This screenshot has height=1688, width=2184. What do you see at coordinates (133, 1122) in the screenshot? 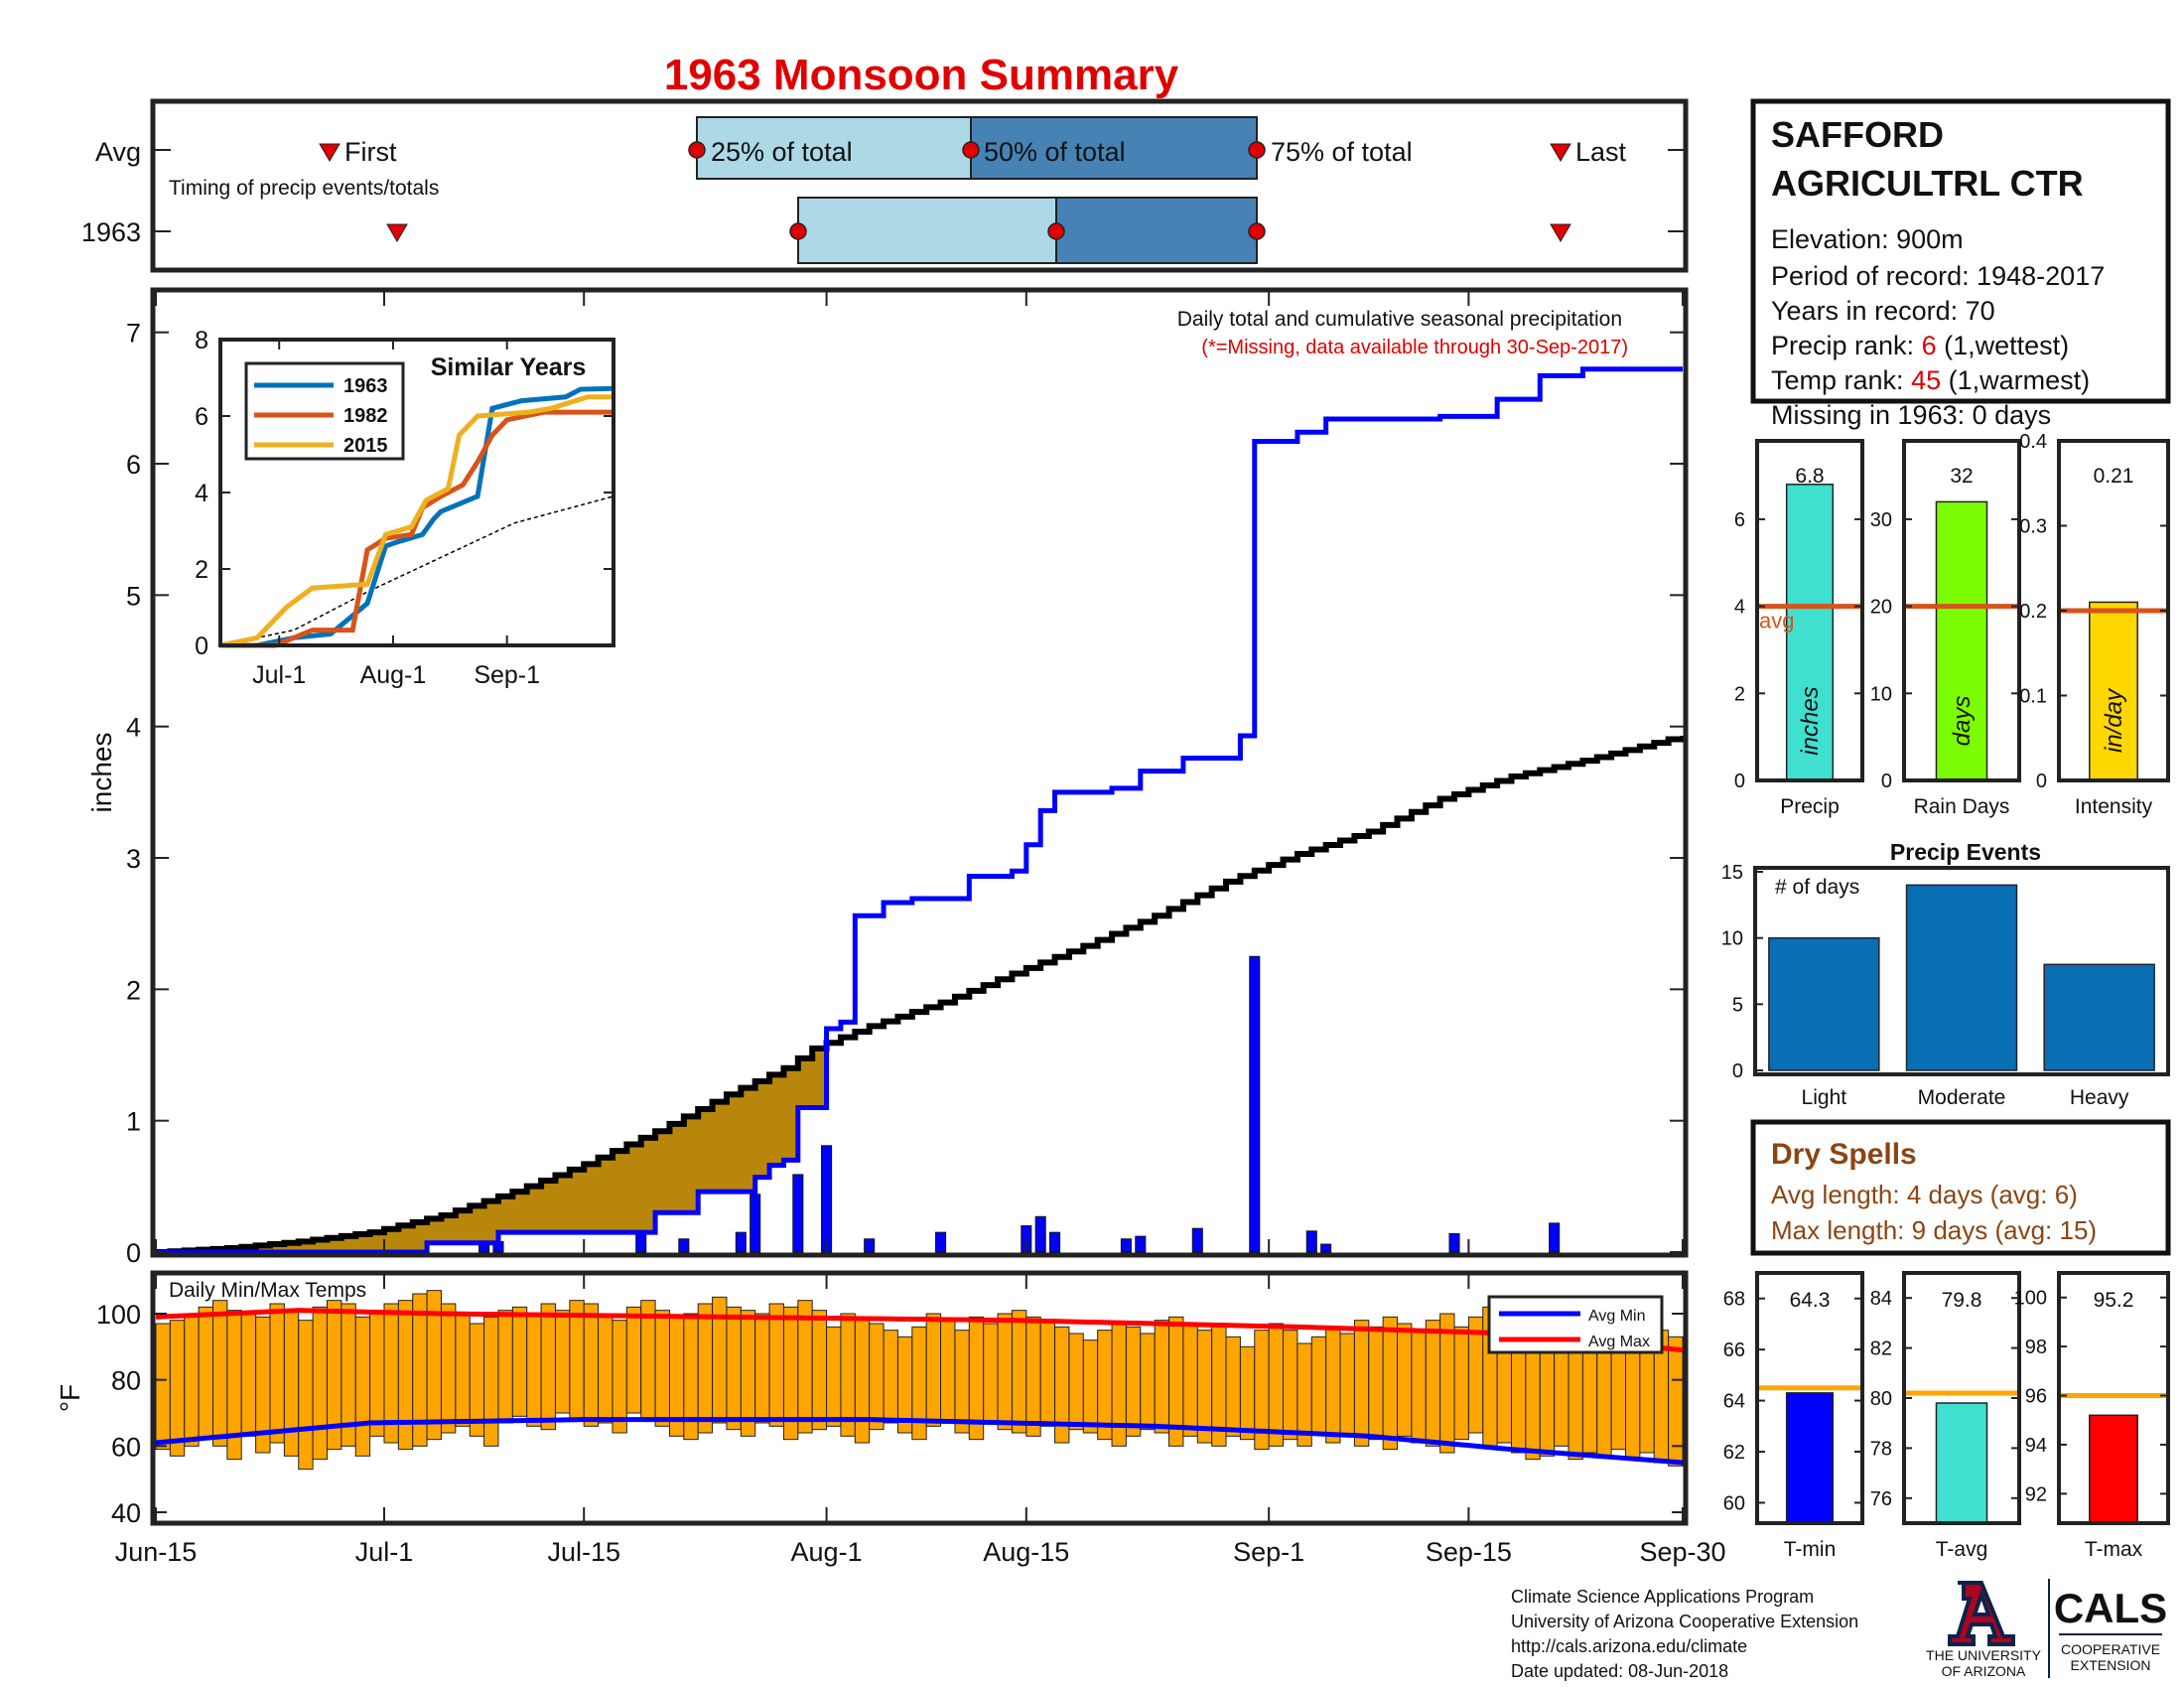
I see `main-y-tick-label: 1` at bounding box center [133, 1122].